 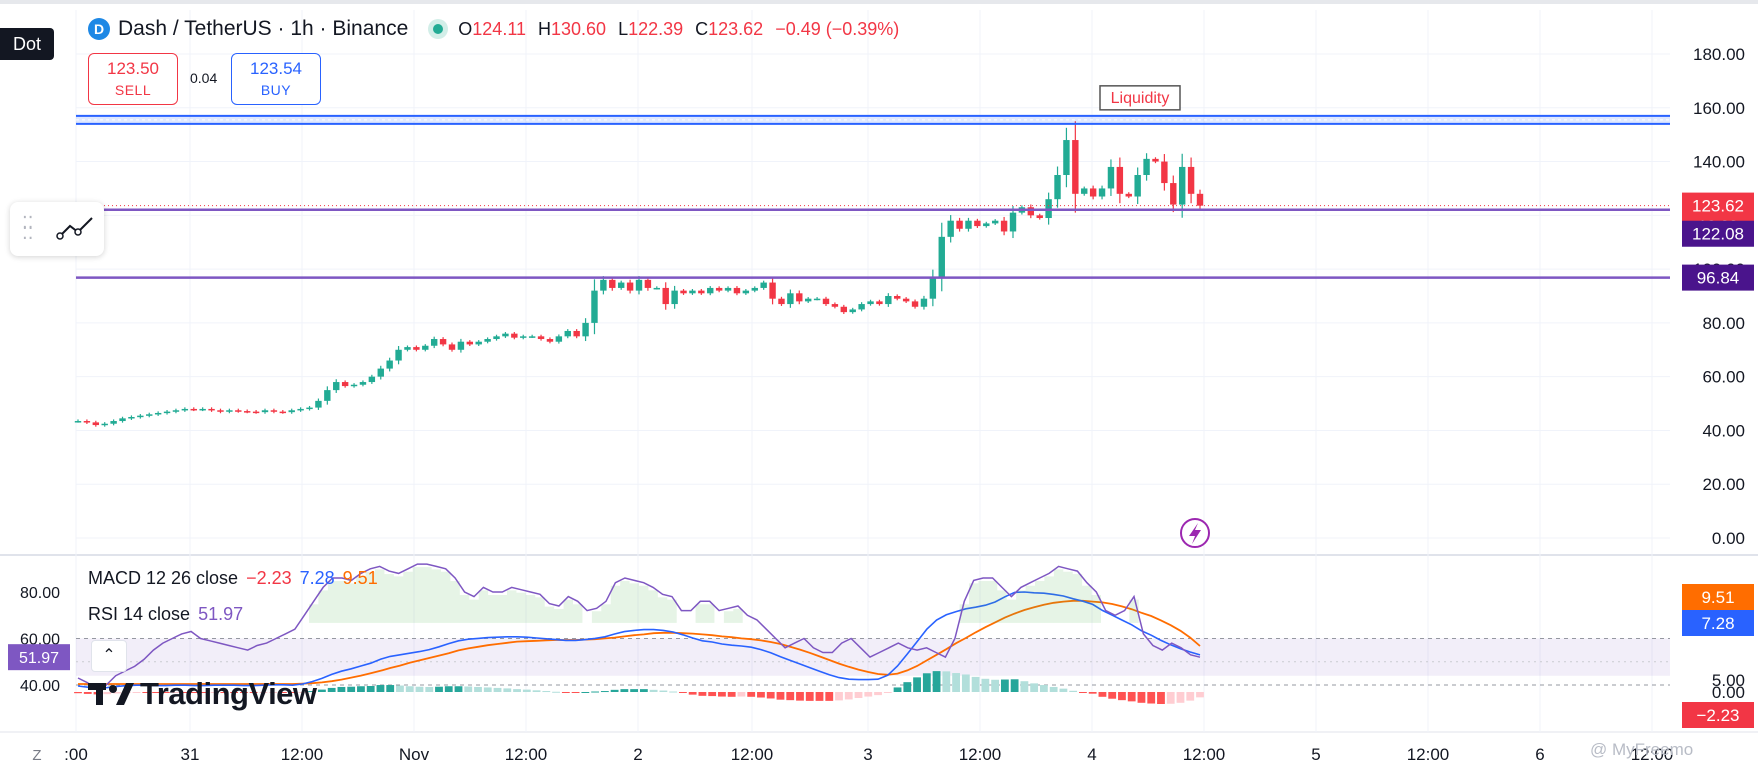 I want to click on buy-button: 123.54 BUY, so click(x=276, y=79).